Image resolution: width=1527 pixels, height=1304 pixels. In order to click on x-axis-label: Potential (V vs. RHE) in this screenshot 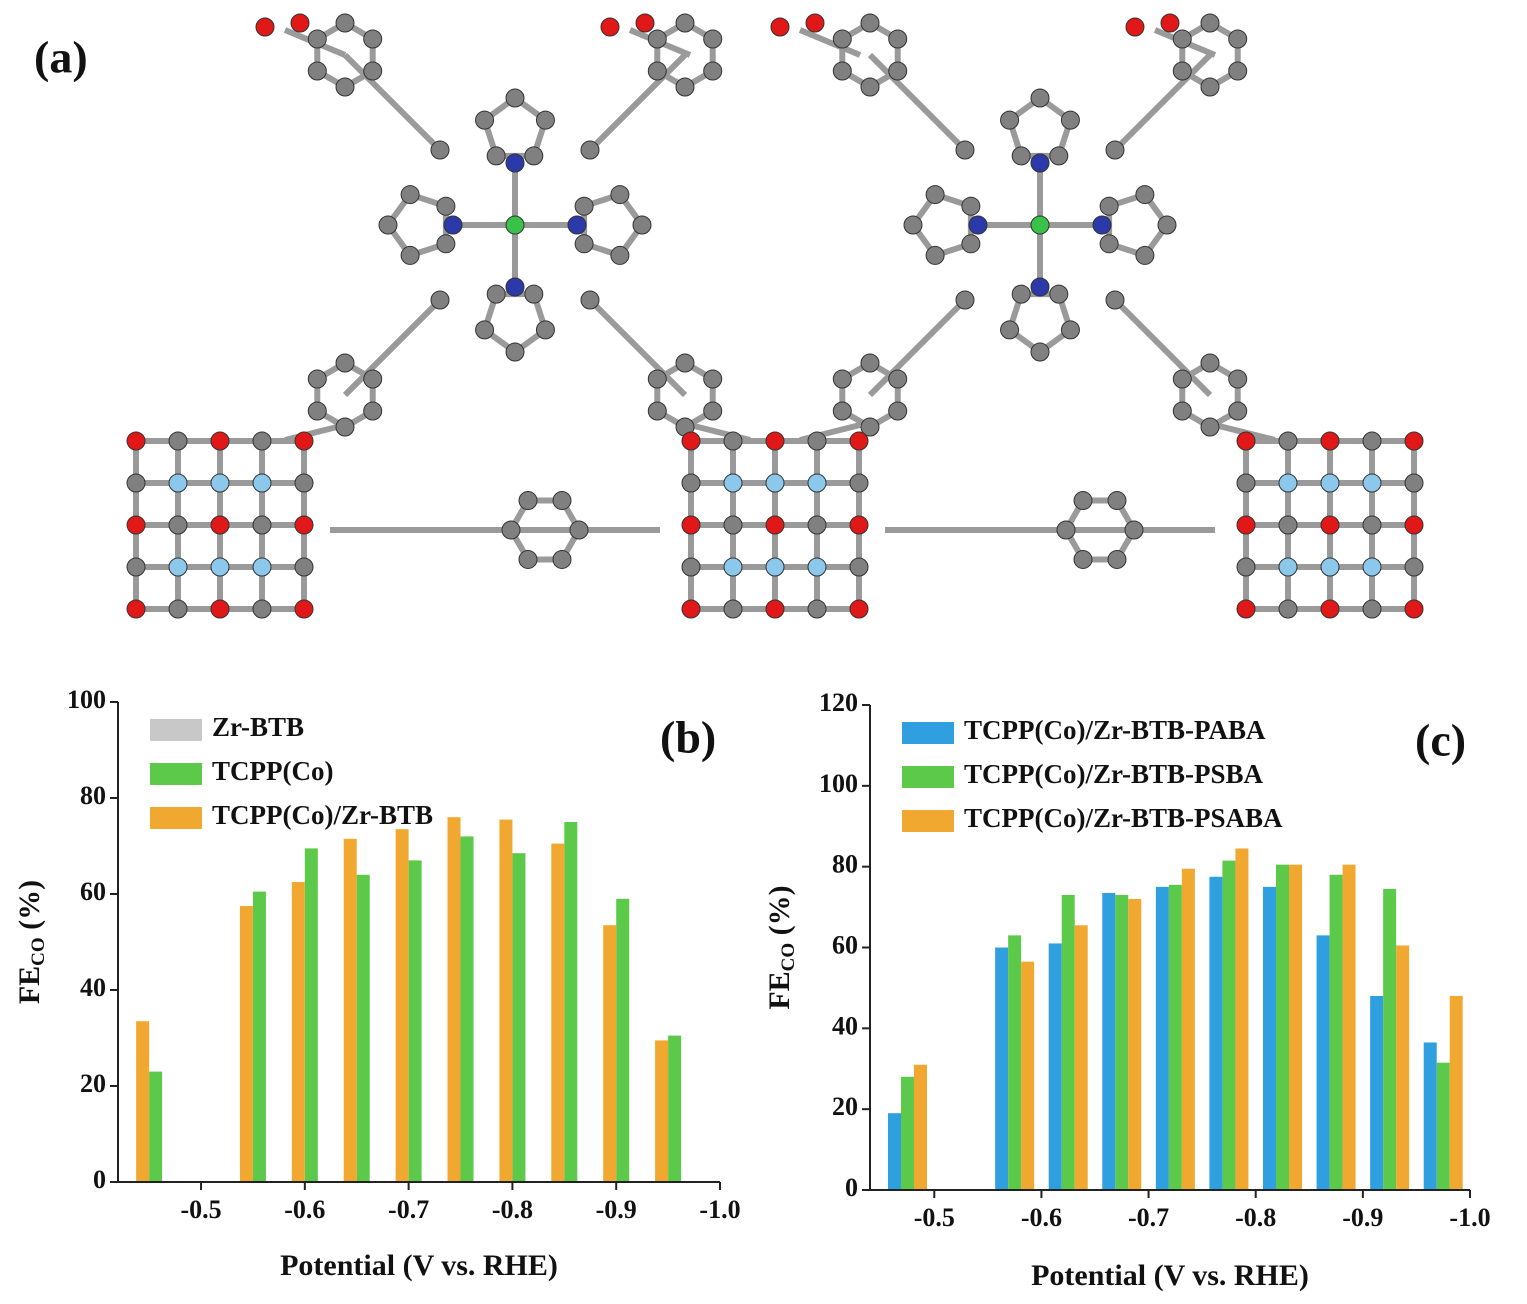, I will do `click(1170, 1275)`.